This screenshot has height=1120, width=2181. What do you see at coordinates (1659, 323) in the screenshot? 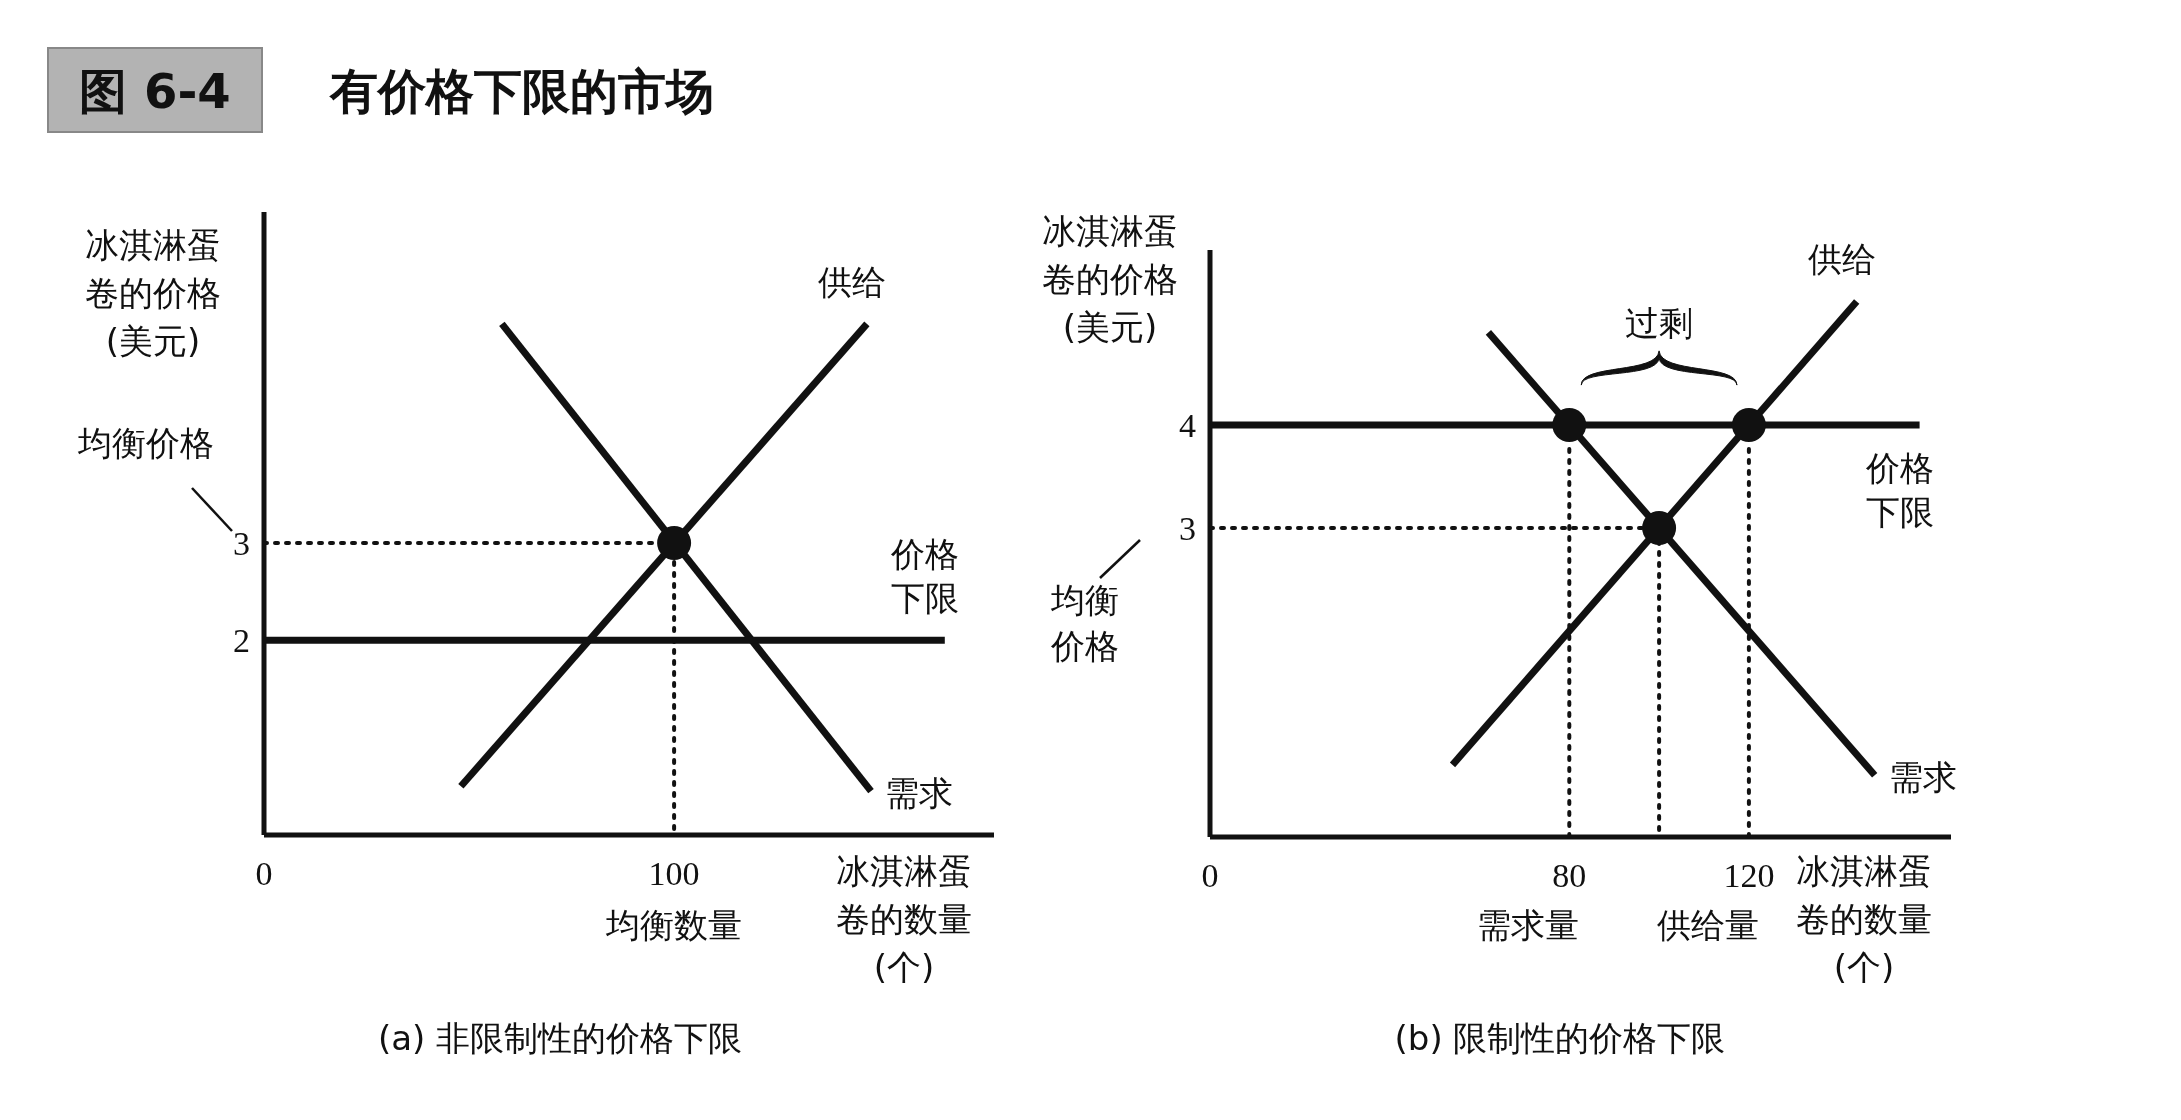
I see `annotation: 过剩` at bounding box center [1659, 323].